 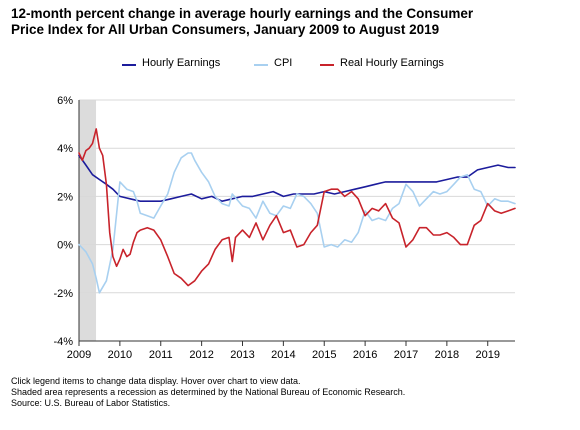 What do you see at coordinates (242, 355) in the screenshot?
I see `x-tick-label: 2013` at bounding box center [242, 355].